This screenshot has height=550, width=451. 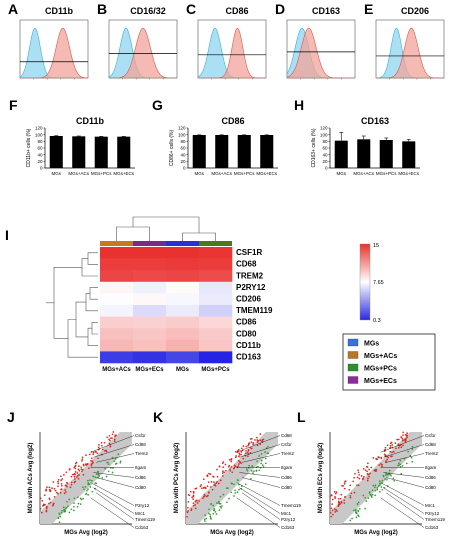 I want to click on panel-label: G, so click(x=157, y=105).